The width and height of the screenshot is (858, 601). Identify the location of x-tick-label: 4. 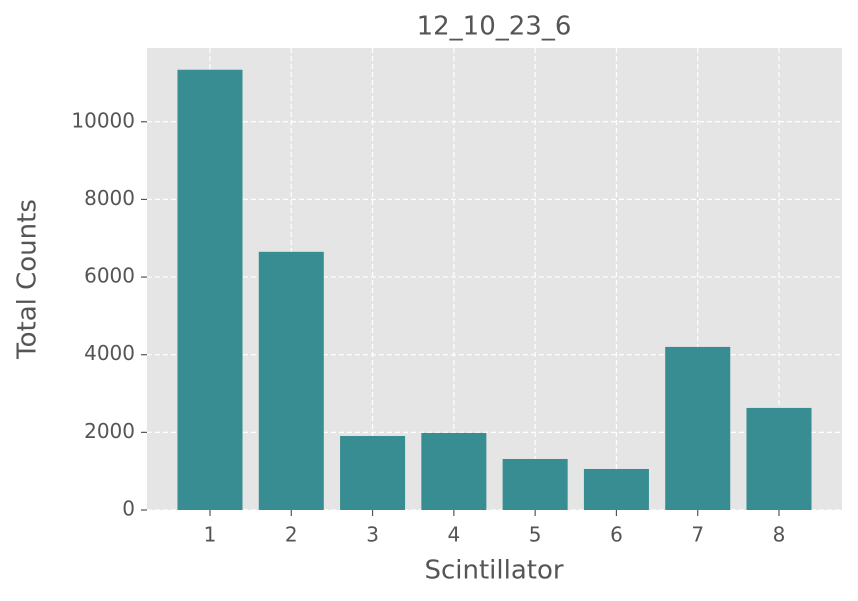
(453, 535).